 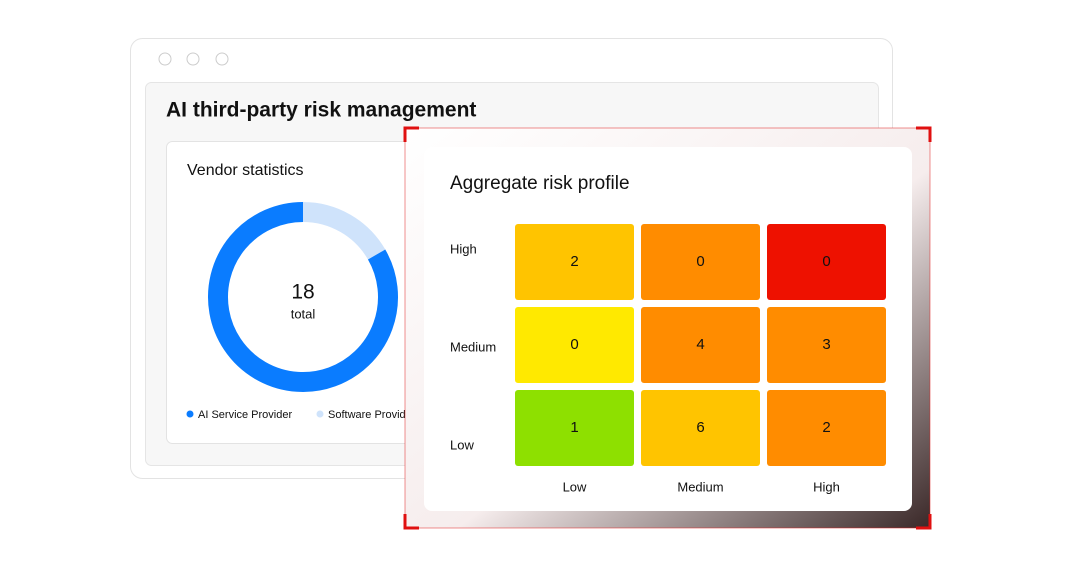 I want to click on row-label: Low, so click(x=462, y=444).